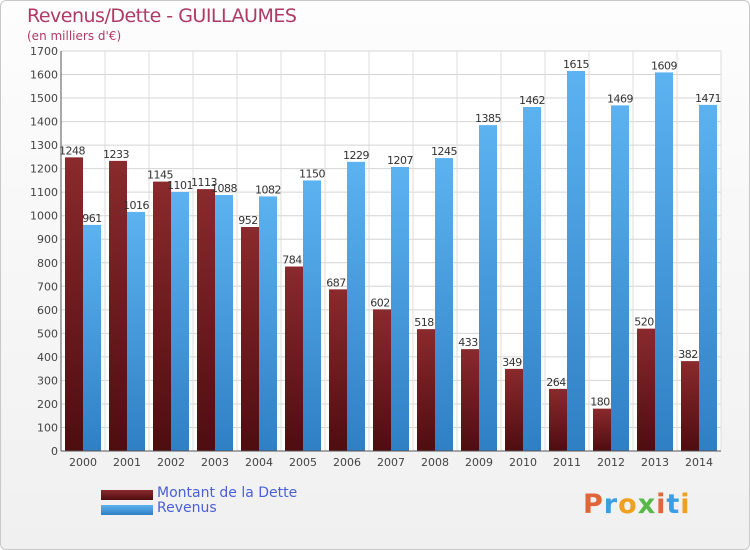  I want to click on logo-letter: t, so click(673, 504).